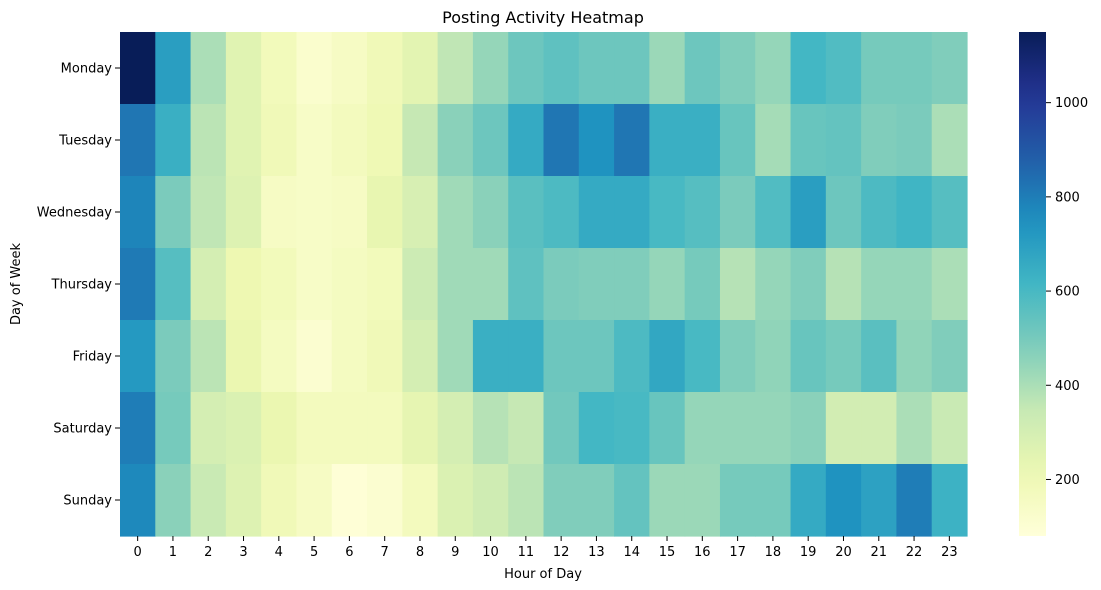 Image resolution: width=1101 pixels, height=590 pixels. Describe the element at coordinates (243, 552) in the screenshot. I see `x-tick-label: 3` at that location.